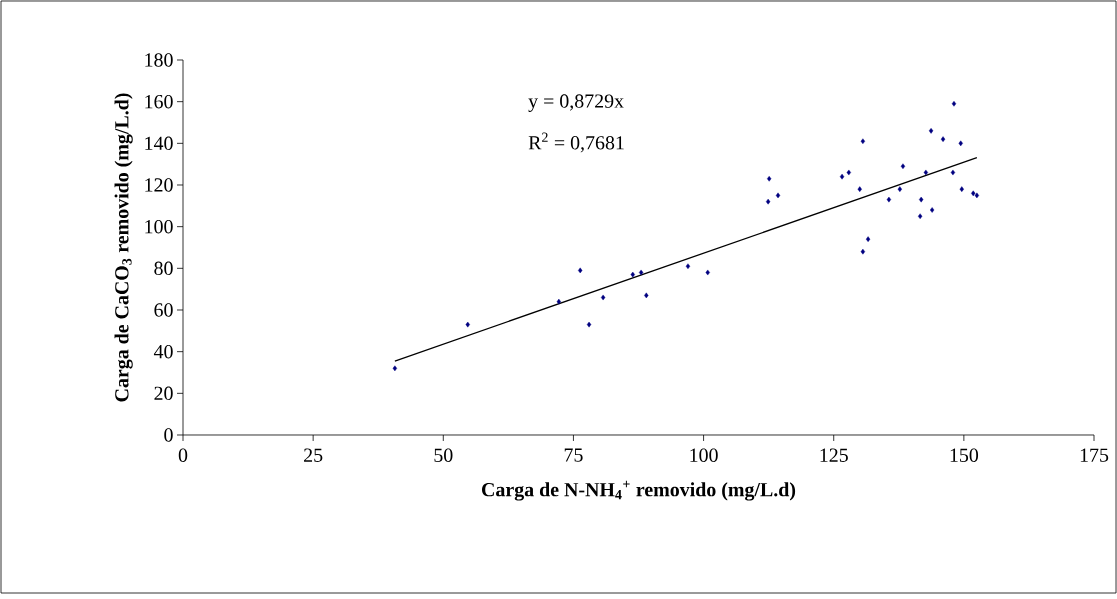  What do you see at coordinates (183, 455) in the screenshot?
I see `x-tick-label: 0` at bounding box center [183, 455].